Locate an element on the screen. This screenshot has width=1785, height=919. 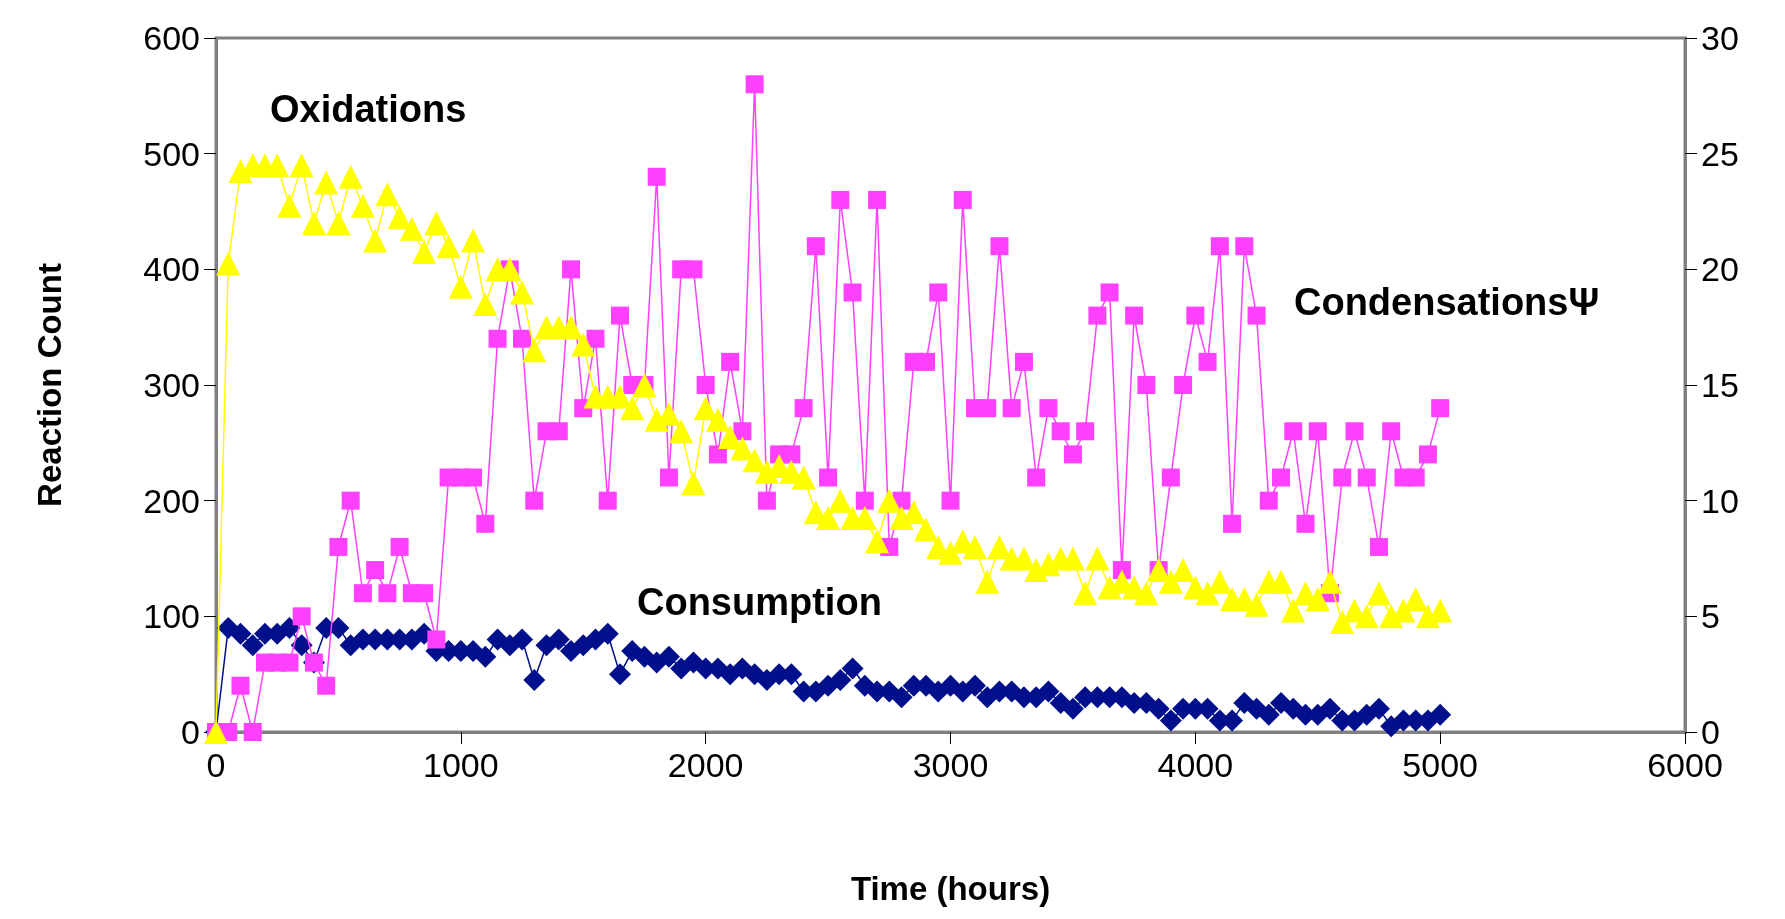
x-tick-label: 2000 is located at coordinates (705, 765).